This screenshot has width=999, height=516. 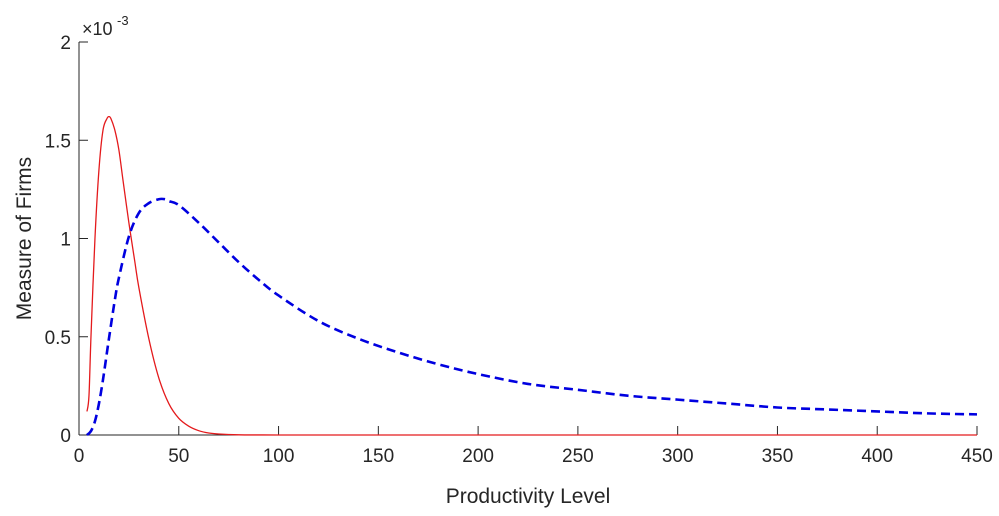 I want to click on y-tick-label: 1, so click(x=65, y=240).